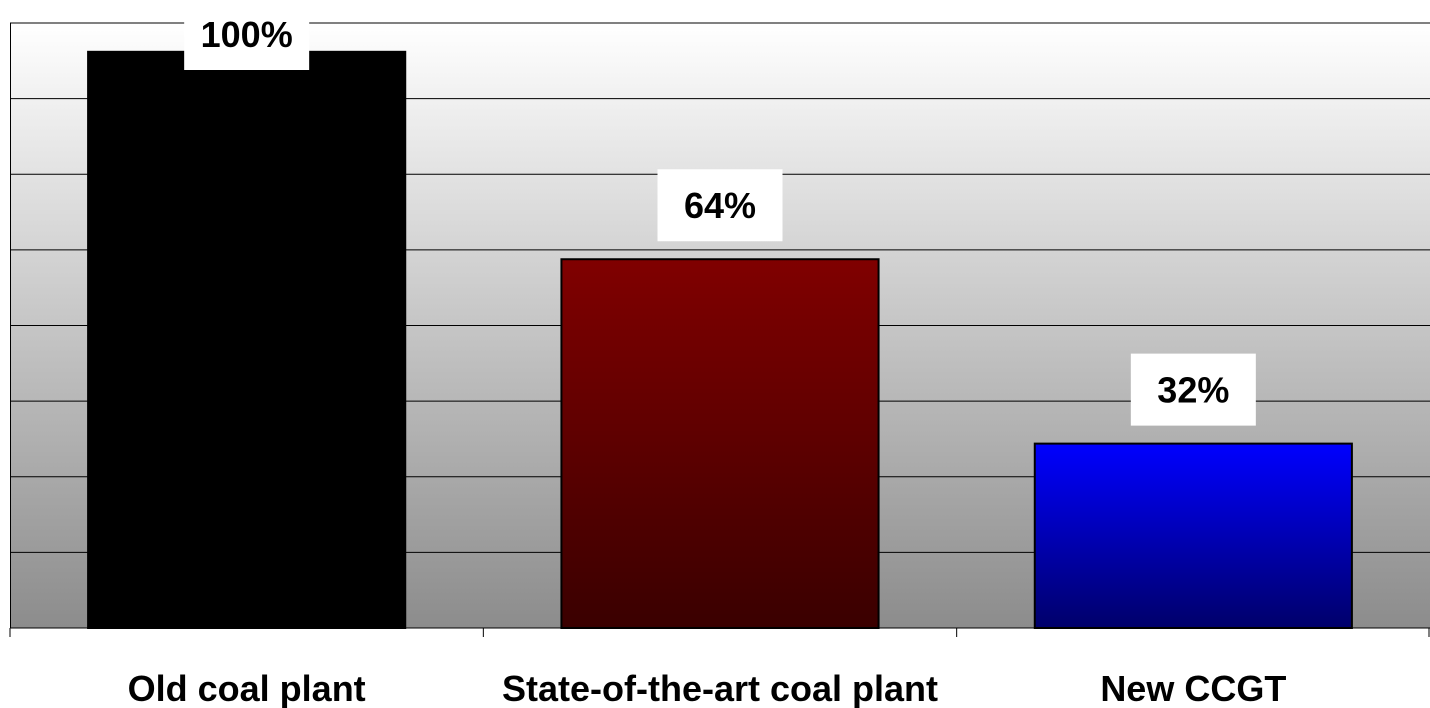 The image size is (1430, 708). Describe the element at coordinates (719, 632) in the screenshot. I see `x-axis` at that location.